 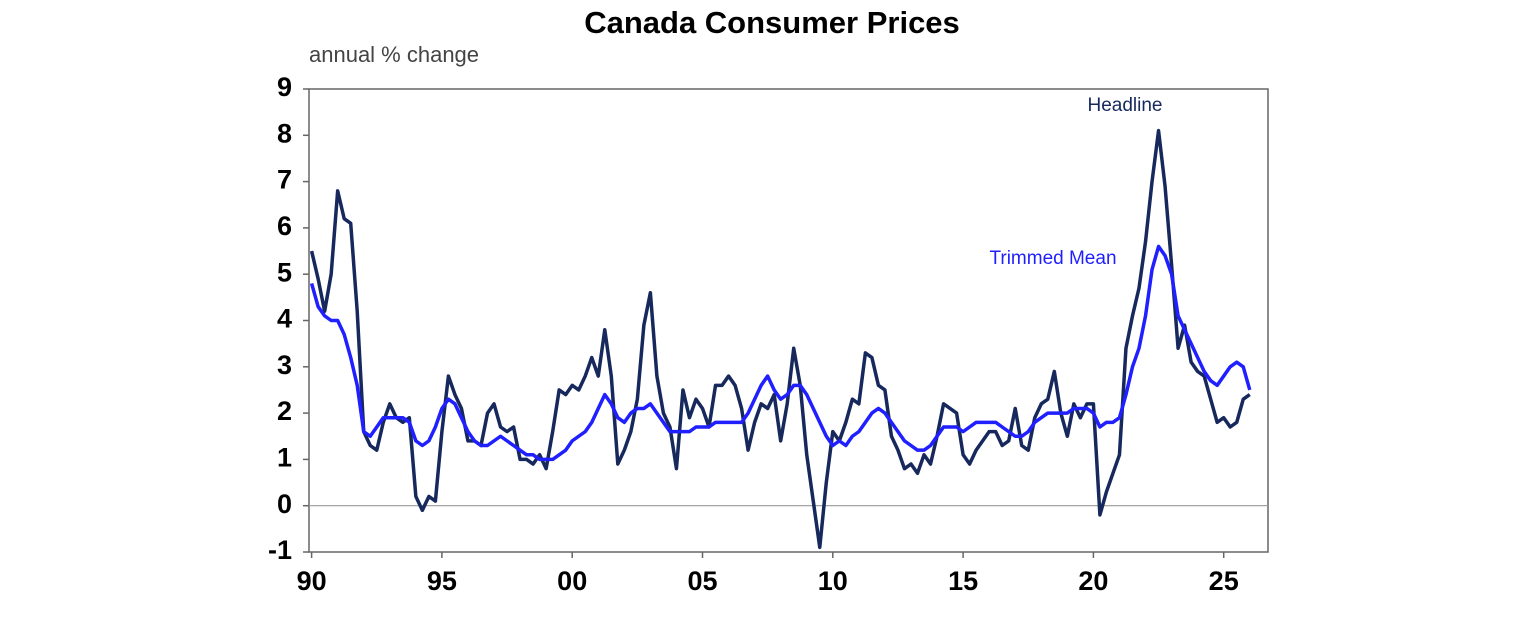 What do you see at coordinates (394, 54) in the screenshot?
I see `chart-subtitle: annual % change` at bounding box center [394, 54].